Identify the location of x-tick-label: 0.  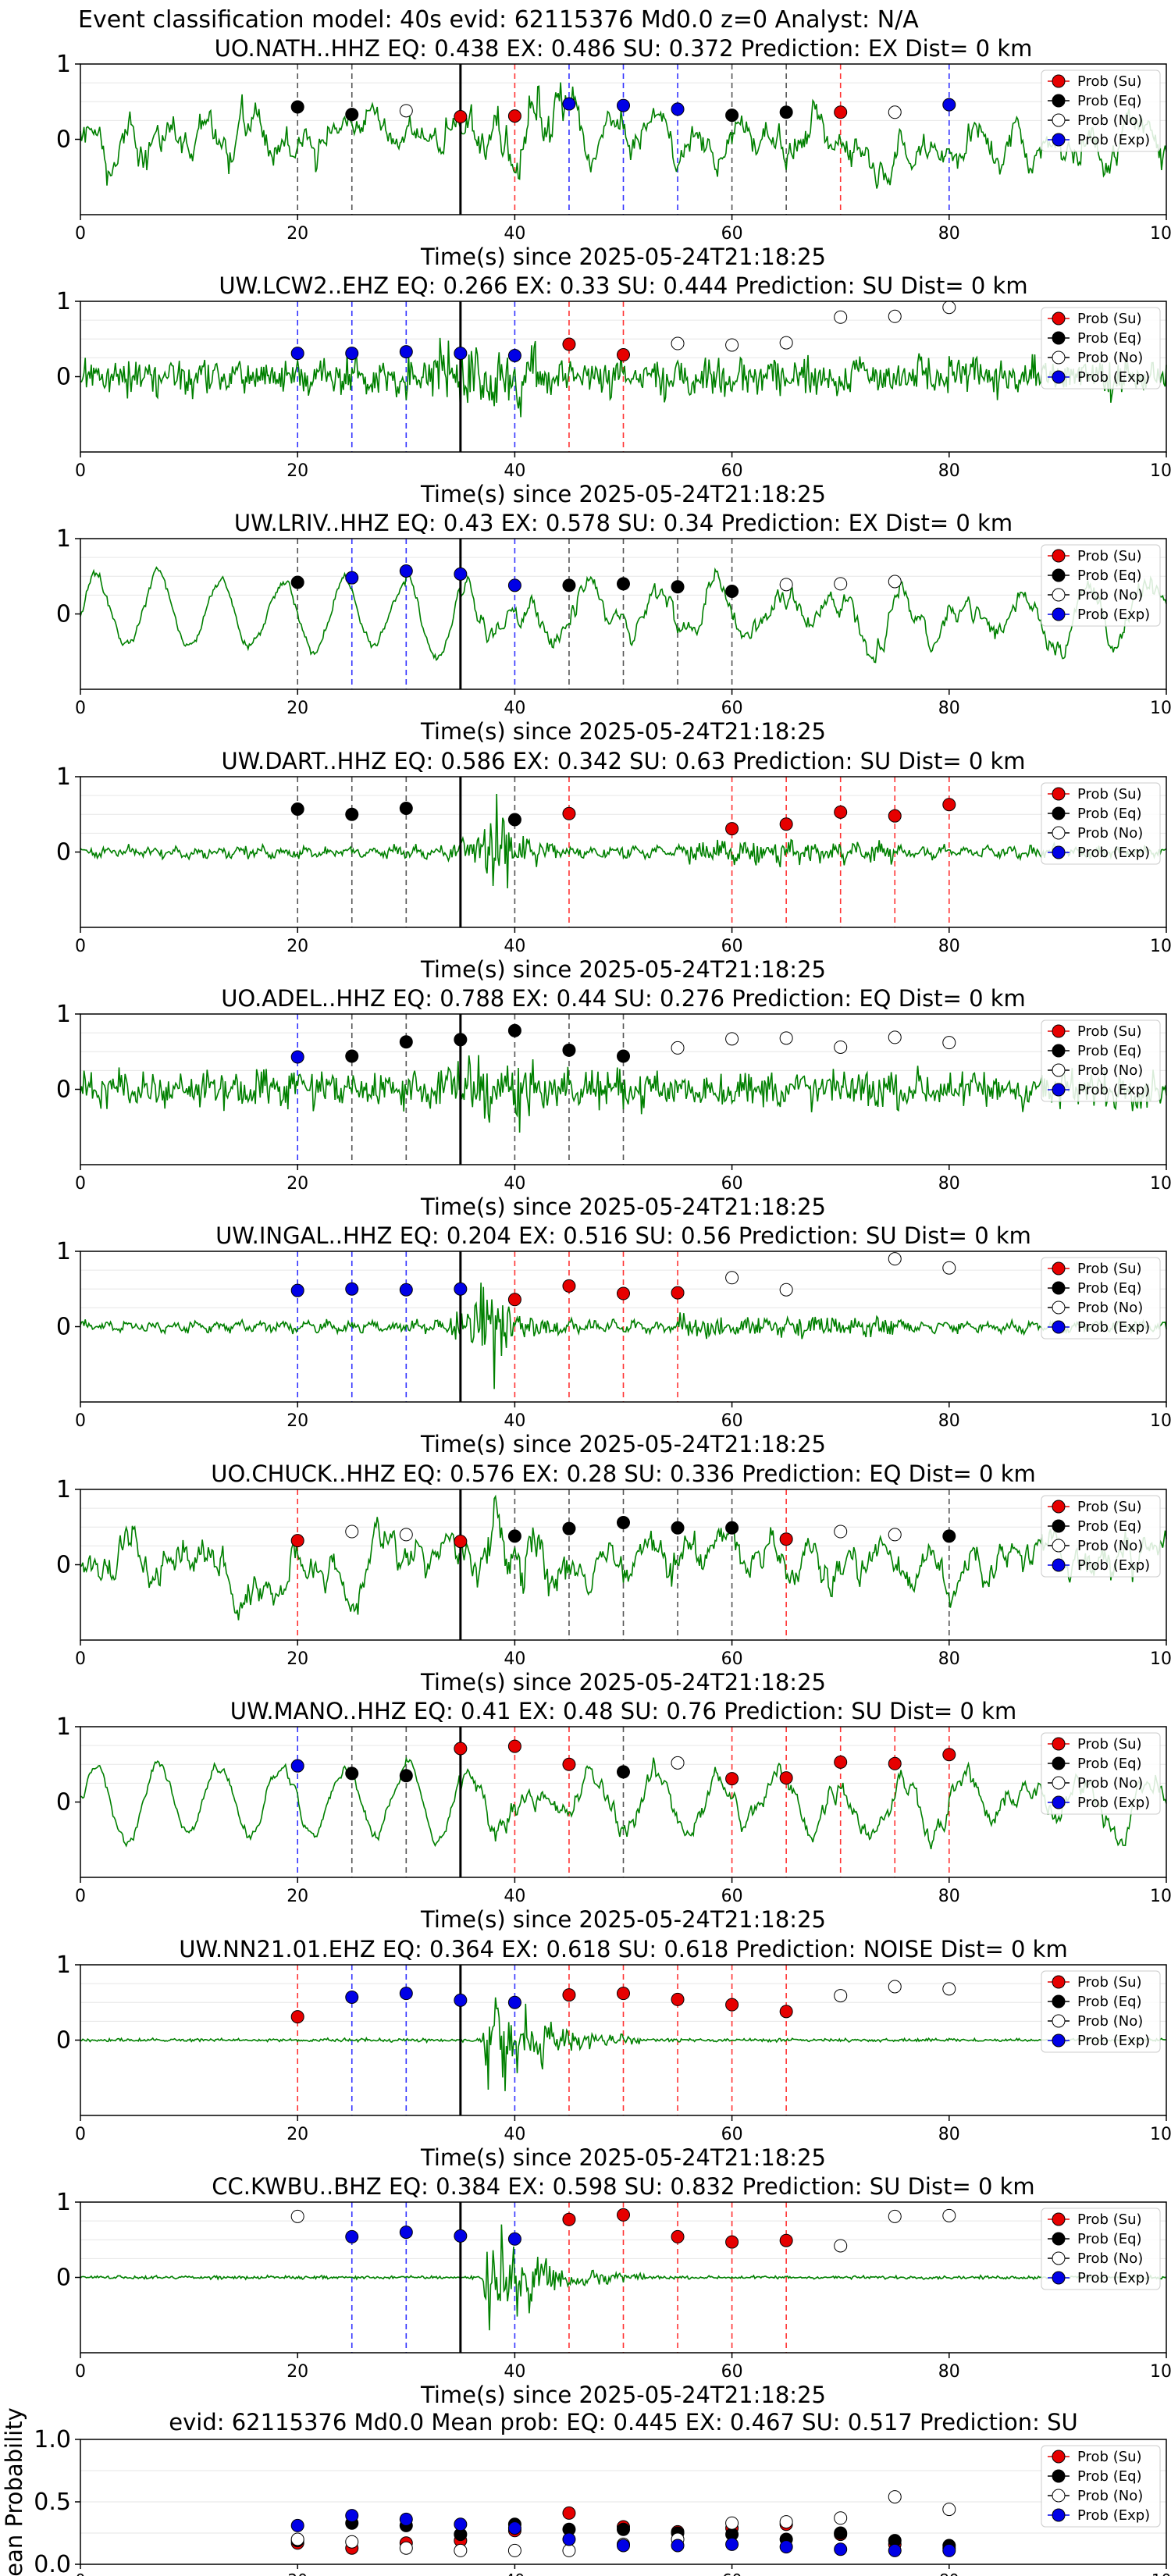
(81, 2573).